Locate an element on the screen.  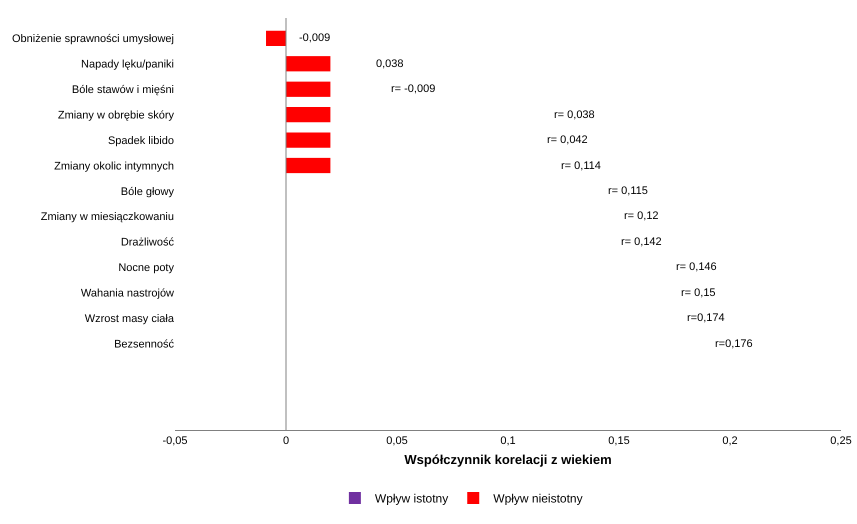
legend-label: Wpływ nieistotny is located at coordinates (538, 499).